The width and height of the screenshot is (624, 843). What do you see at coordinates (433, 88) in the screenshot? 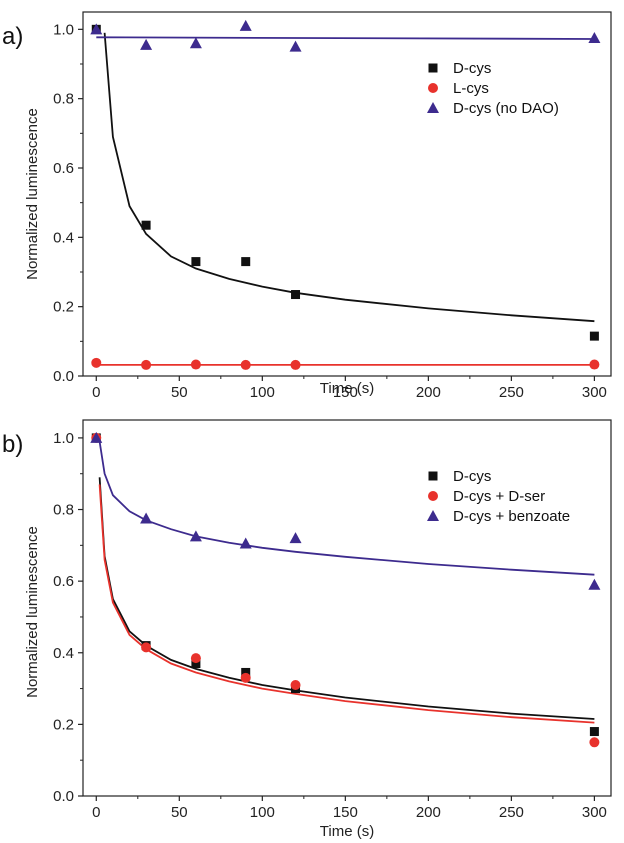
I see `legend-marker-l-cys` at bounding box center [433, 88].